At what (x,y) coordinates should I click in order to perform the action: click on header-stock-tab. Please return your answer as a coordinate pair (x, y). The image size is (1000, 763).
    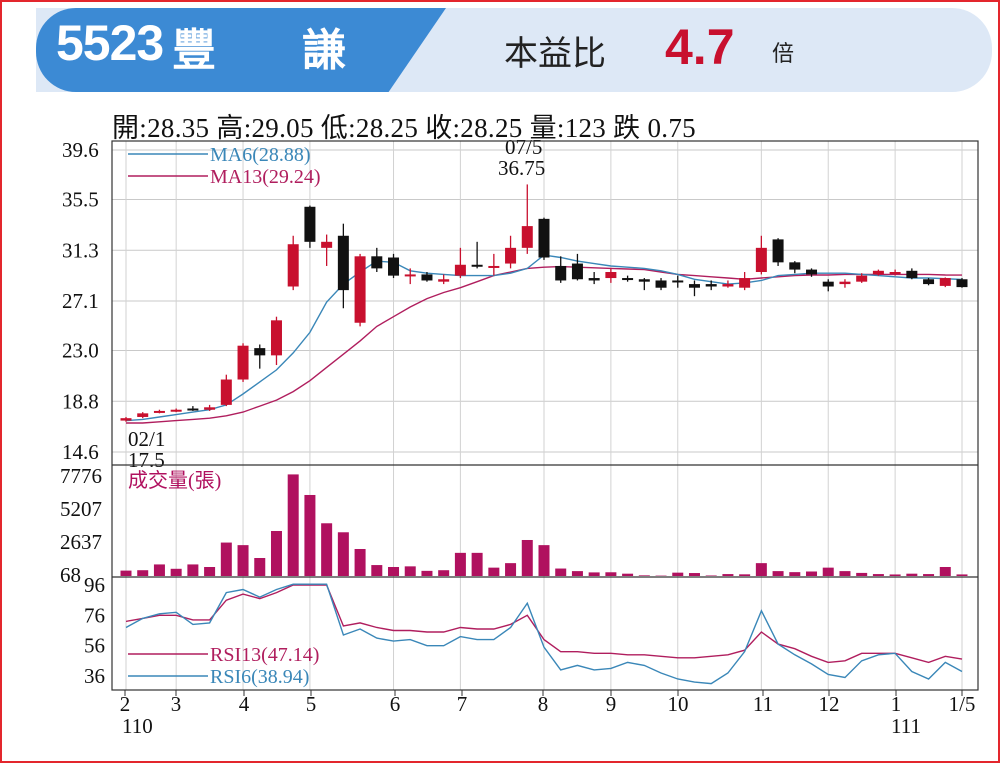
    Looking at the image, I should click on (241, 50).